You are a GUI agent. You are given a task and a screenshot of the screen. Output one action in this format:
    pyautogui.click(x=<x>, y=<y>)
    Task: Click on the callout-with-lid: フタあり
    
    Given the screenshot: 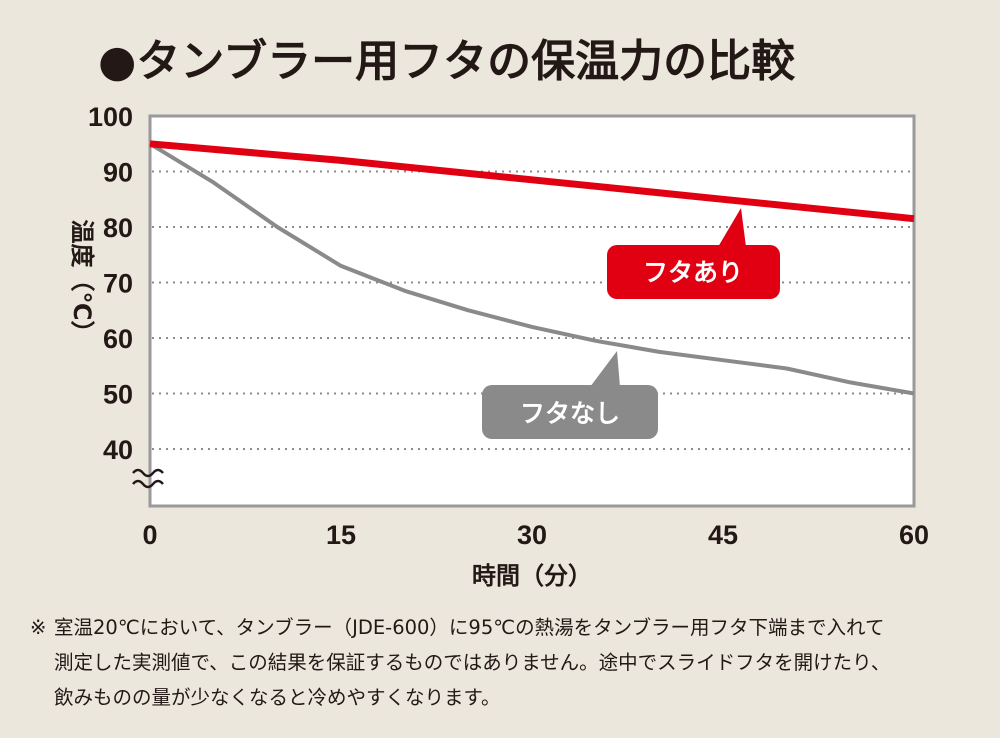 What is the action you would take?
    pyautogui.click(x=693, y=253)
    